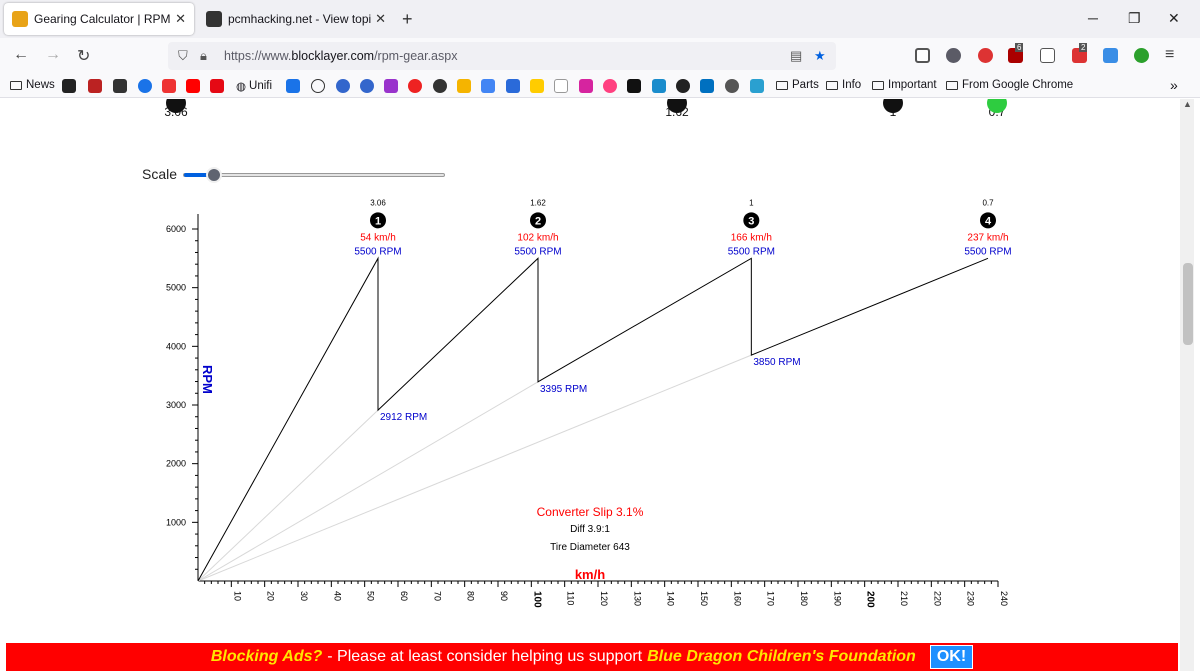  I want to click on window-close-icon: ✕, so click(1174, 18).